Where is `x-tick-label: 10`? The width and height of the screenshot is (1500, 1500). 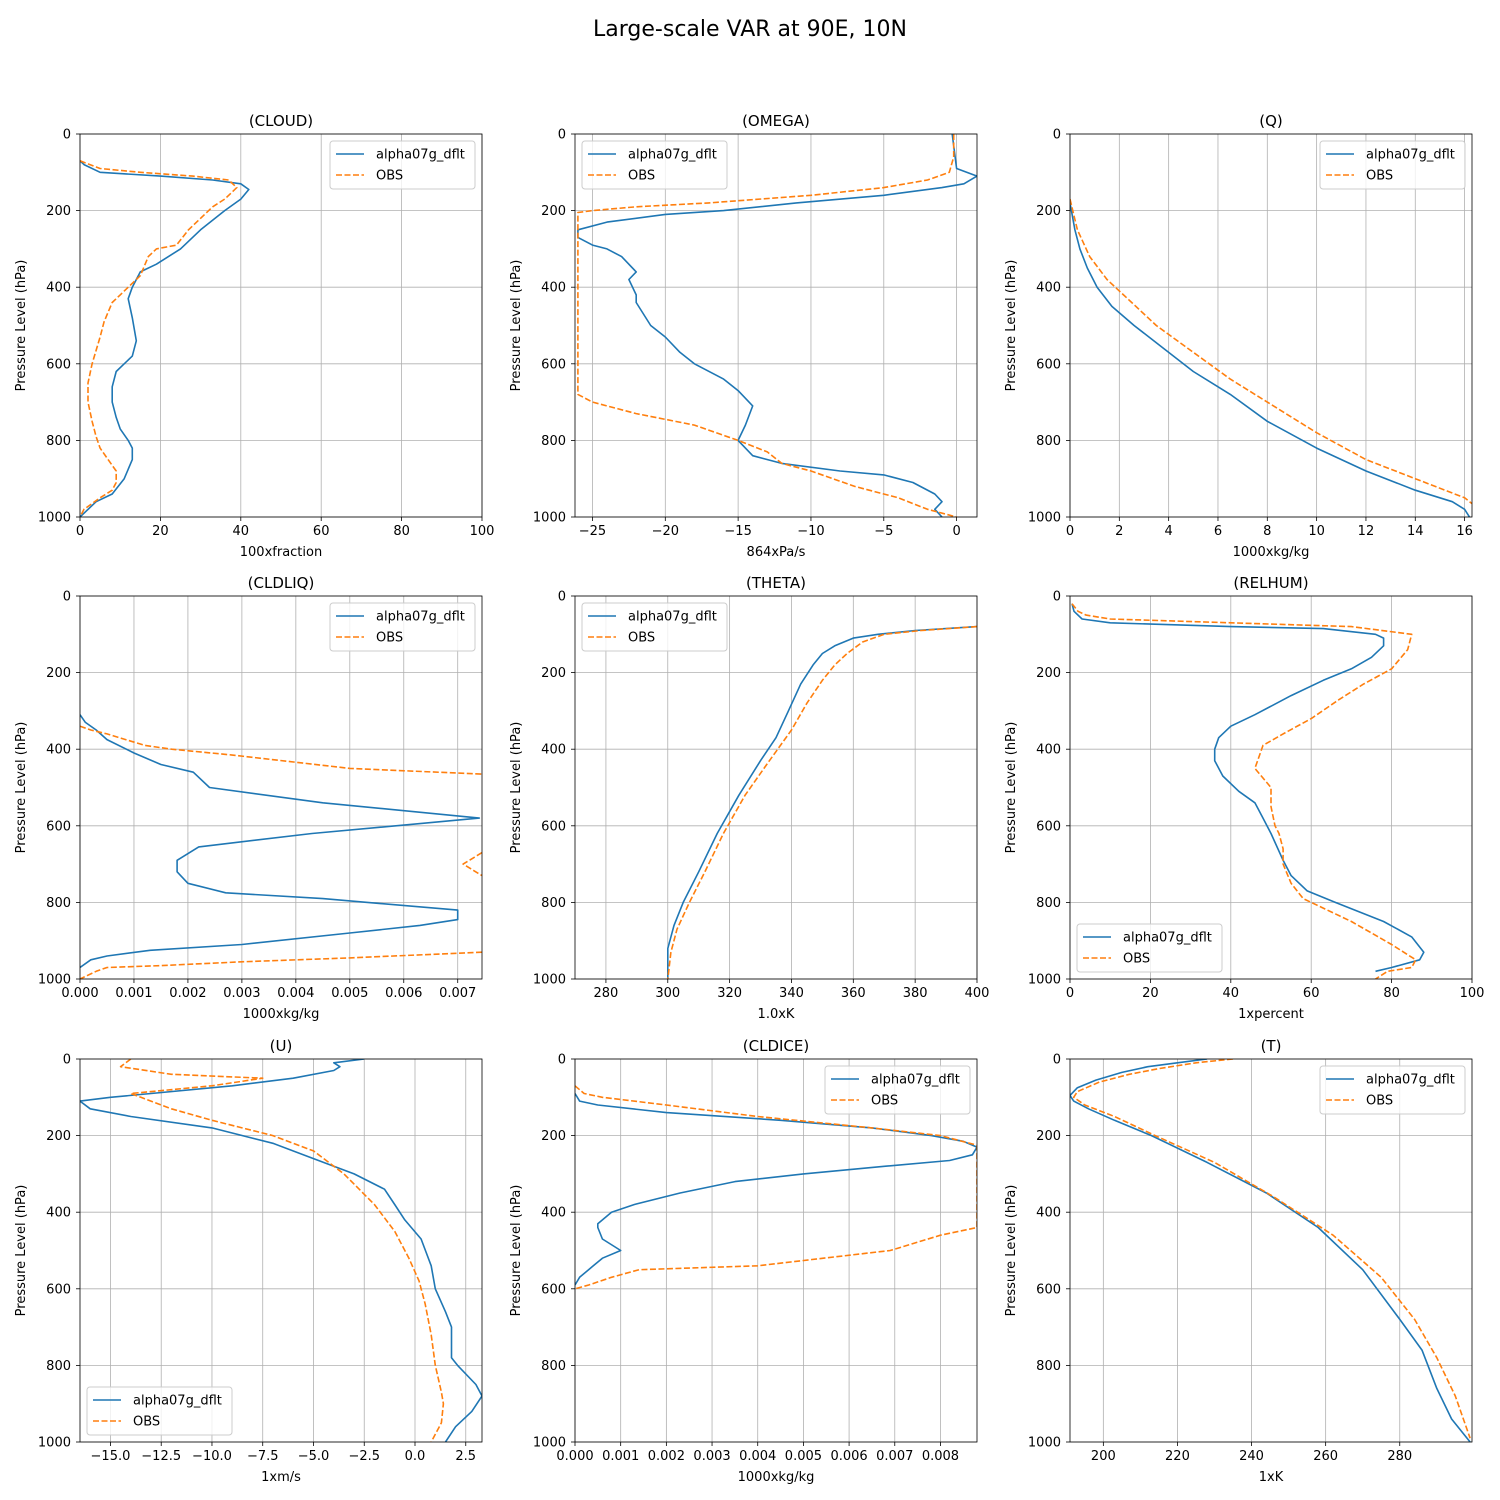
x-tick-label: 10 is located at coordinates (1316, 531).